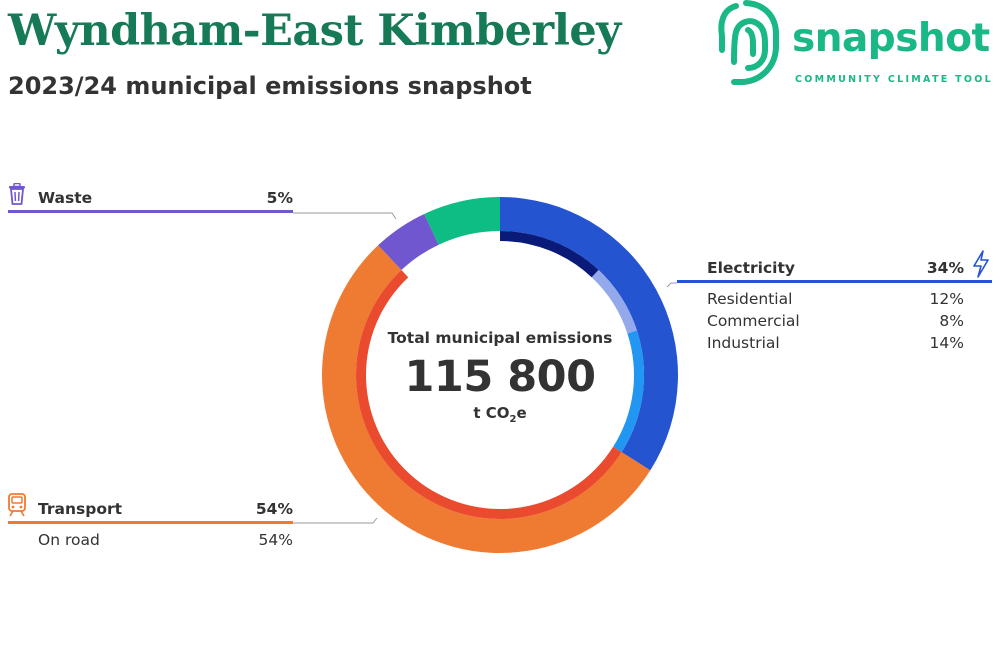 The height and width of the screenshot is (670, 1000). I want to click on leader-line-transport, so click(335, 520).